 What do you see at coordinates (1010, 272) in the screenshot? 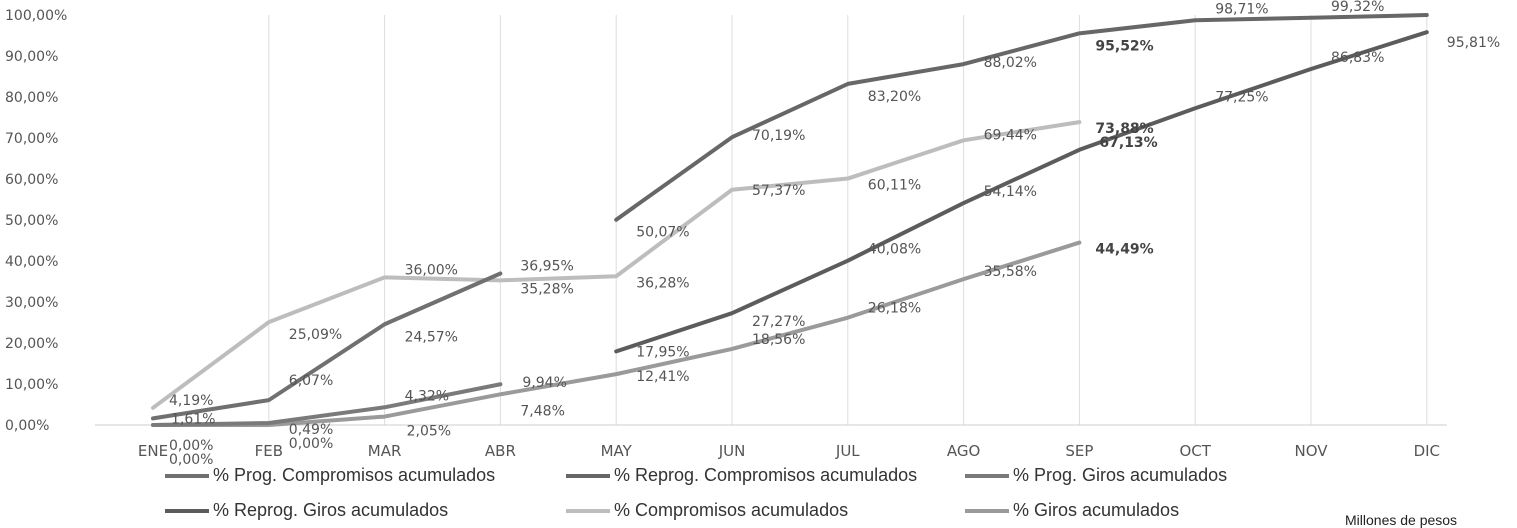
I see `data-label: 35,58%` at bounding box center [1010, 272].